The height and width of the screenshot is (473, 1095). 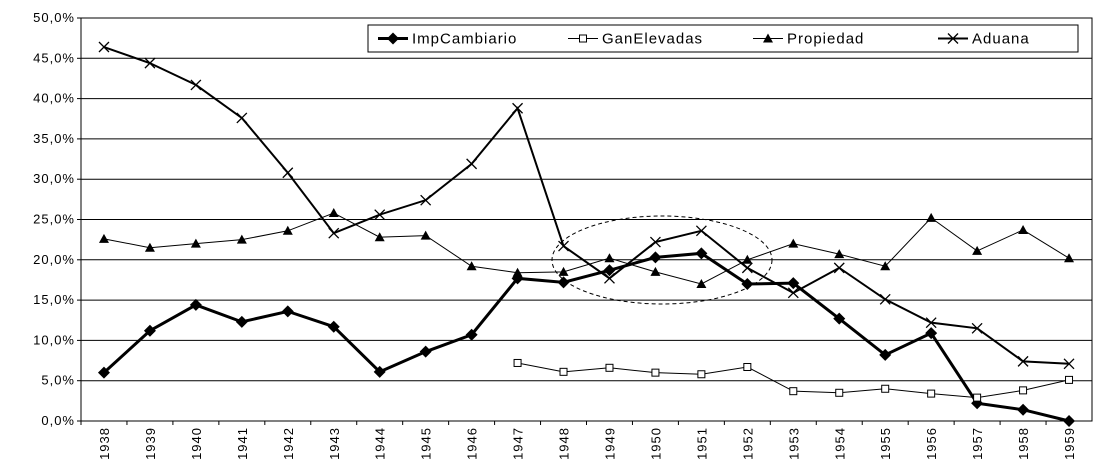 I want to click on x-tick-label: 1957, so click(x=977, y=443).